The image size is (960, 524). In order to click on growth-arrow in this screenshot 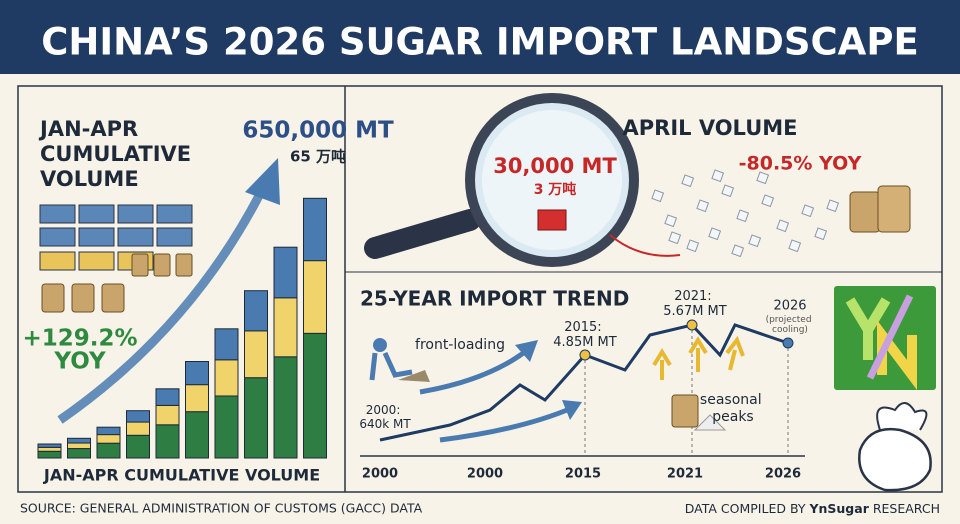, I will do `click(162, 305)`.